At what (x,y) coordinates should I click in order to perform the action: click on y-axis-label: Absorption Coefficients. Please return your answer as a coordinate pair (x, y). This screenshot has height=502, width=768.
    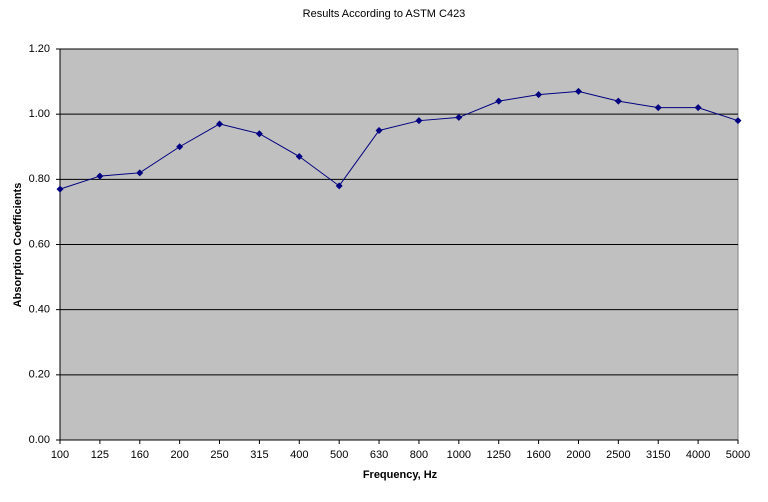
    Looking at the image, I should click on (18, 245).